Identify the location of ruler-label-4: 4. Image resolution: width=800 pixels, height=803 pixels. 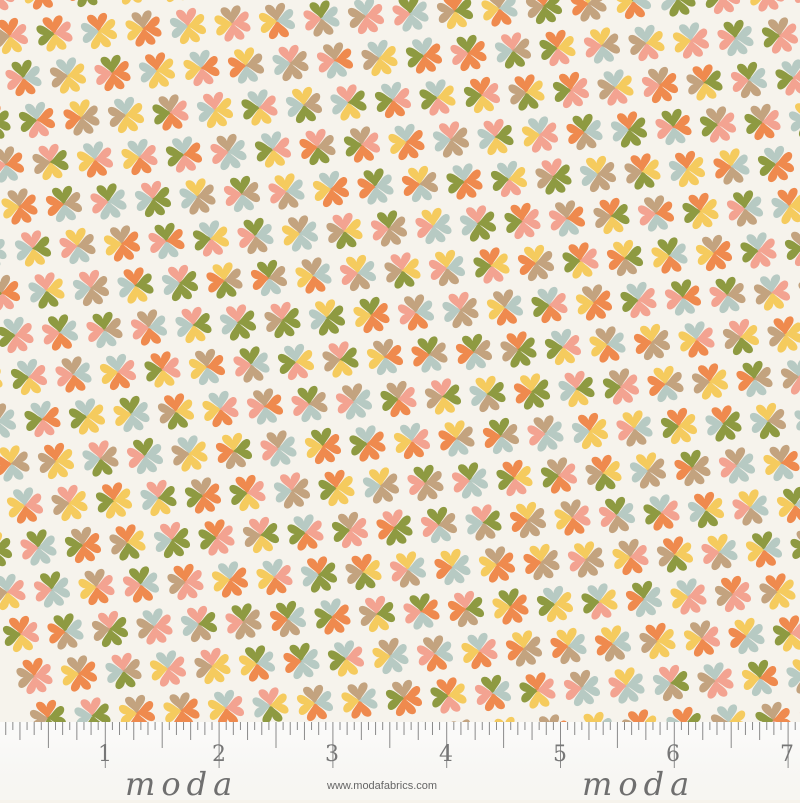
(446, 754).